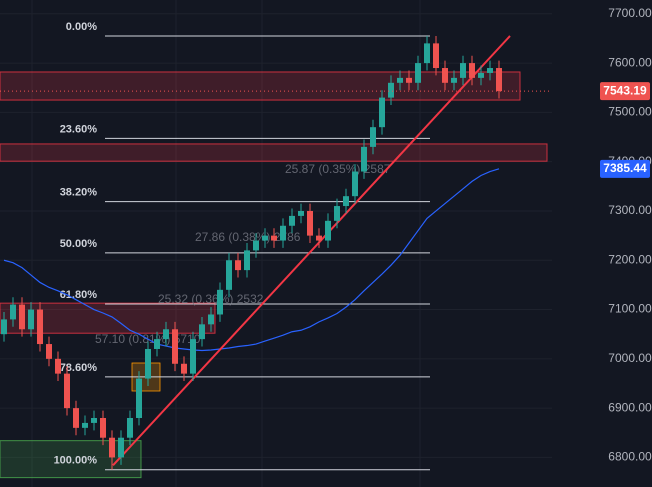  I want to click on last-price-box, so click(625, 91).